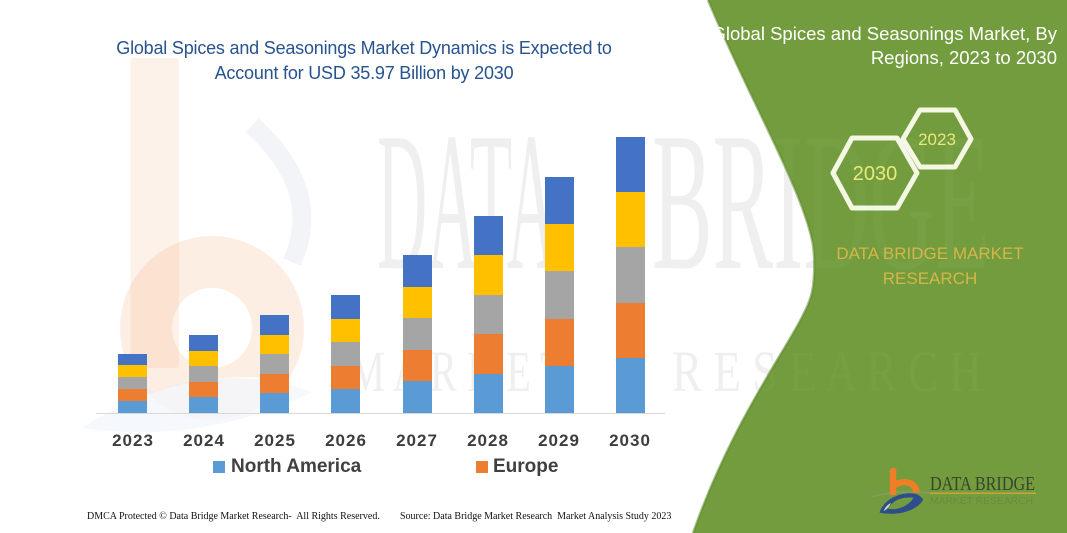  I want to click on svg-text: 2023, so click(937, 139).